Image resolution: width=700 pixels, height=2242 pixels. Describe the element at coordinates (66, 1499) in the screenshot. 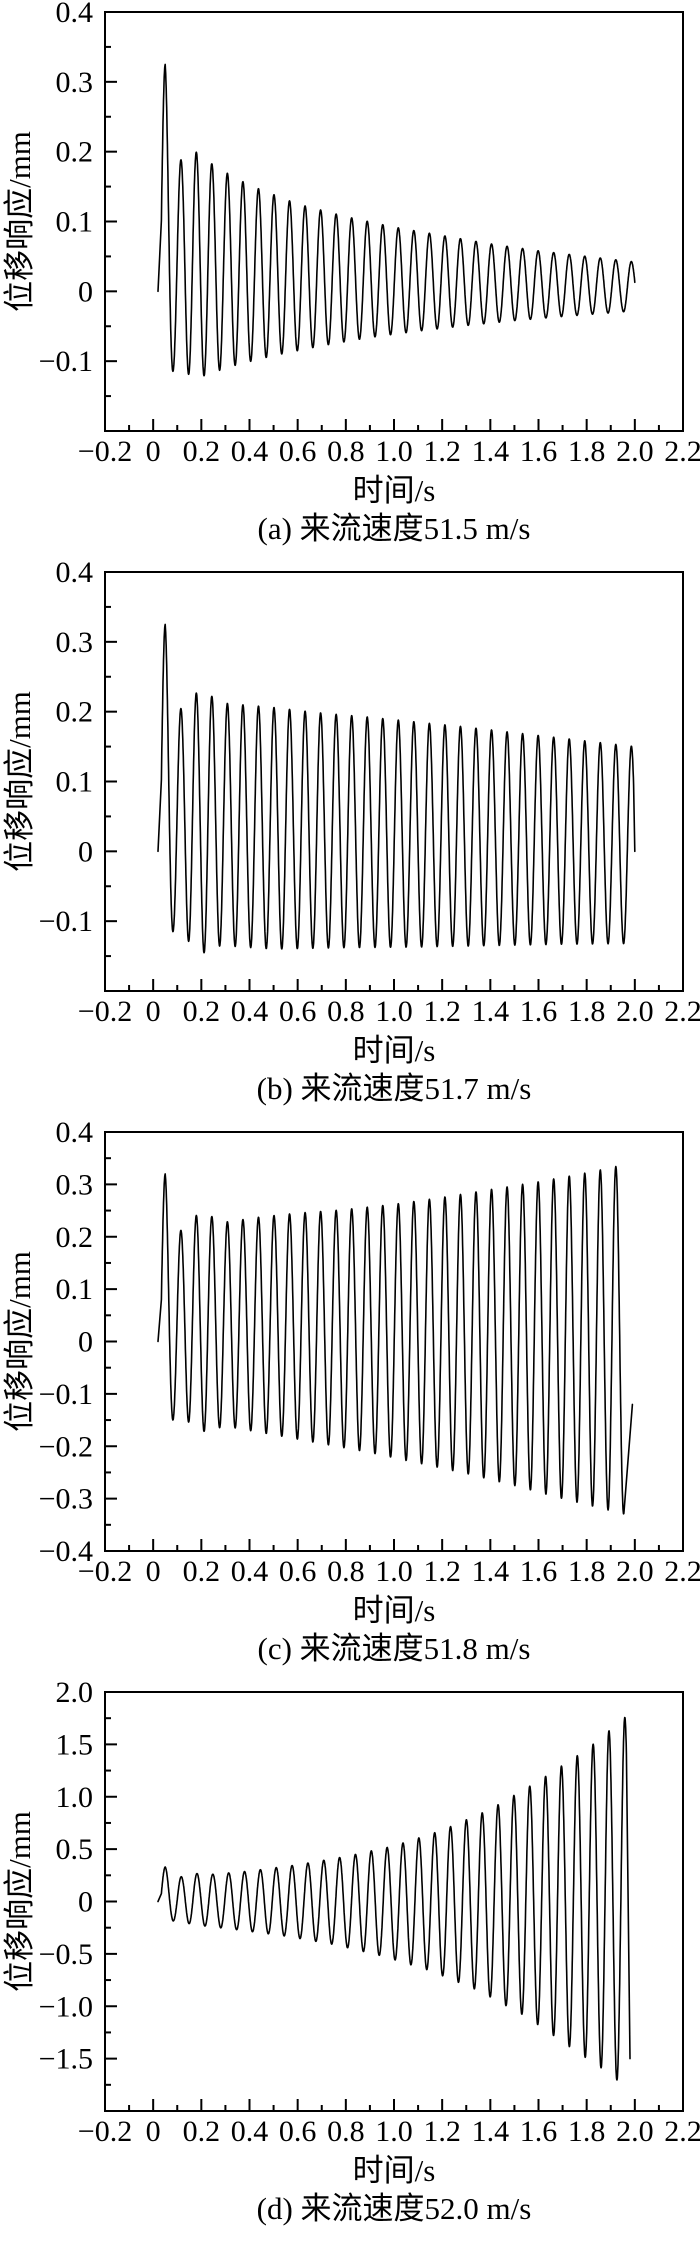

I see `y-tick-label: −0.3` at that location.